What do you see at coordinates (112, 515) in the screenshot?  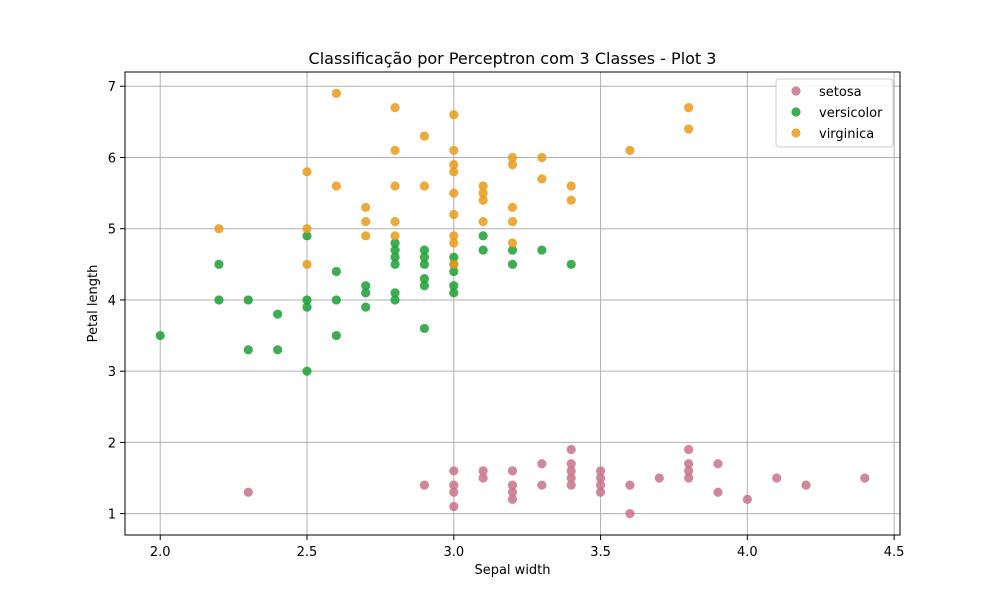 I see `y-tick-label: 1` at bounding box center [112, 515].